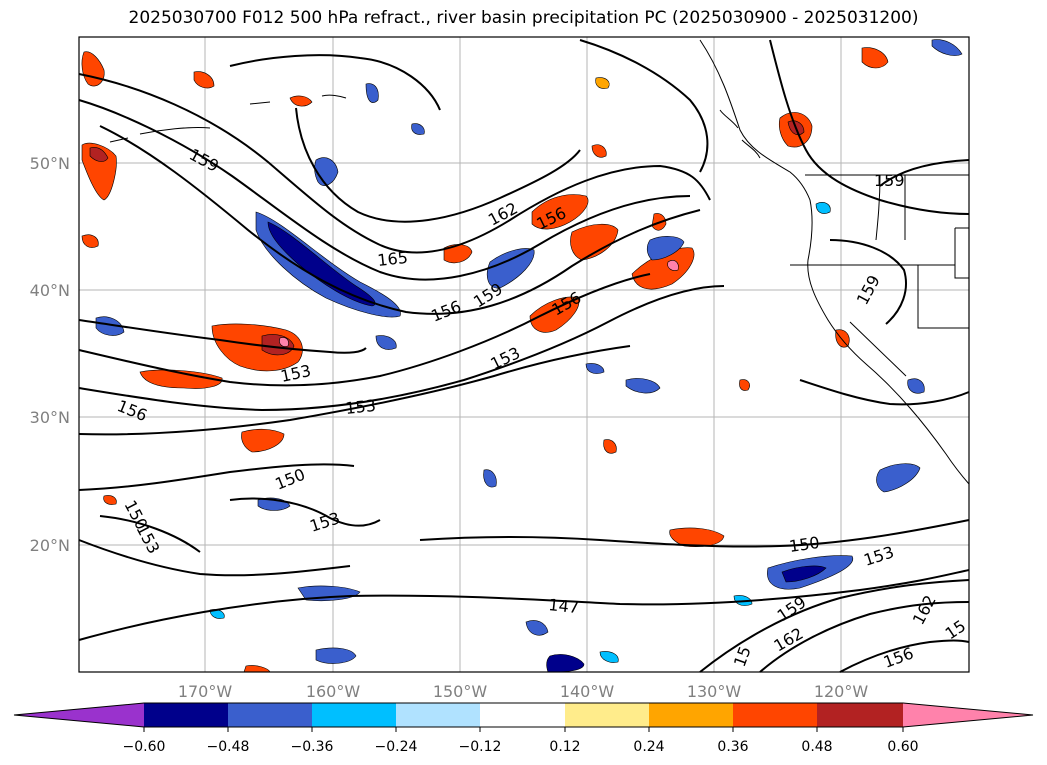 The height and width of the screenshot is (765, 1047). Describe the element at coordinates (587, 691) in the screenshot. I see `lon-label-140w: 140°W` at that location.